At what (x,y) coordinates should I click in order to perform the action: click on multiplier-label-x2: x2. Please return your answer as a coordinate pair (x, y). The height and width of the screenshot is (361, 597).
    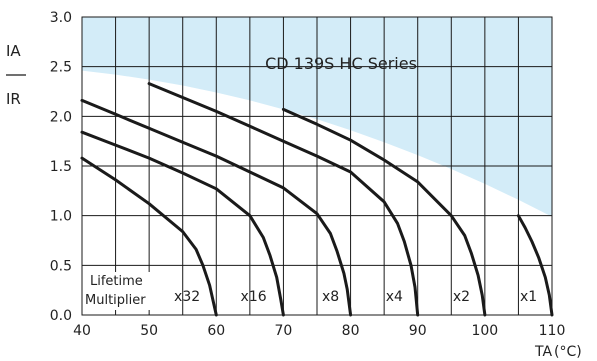
    Looking at the image, I should click on (461, 297).